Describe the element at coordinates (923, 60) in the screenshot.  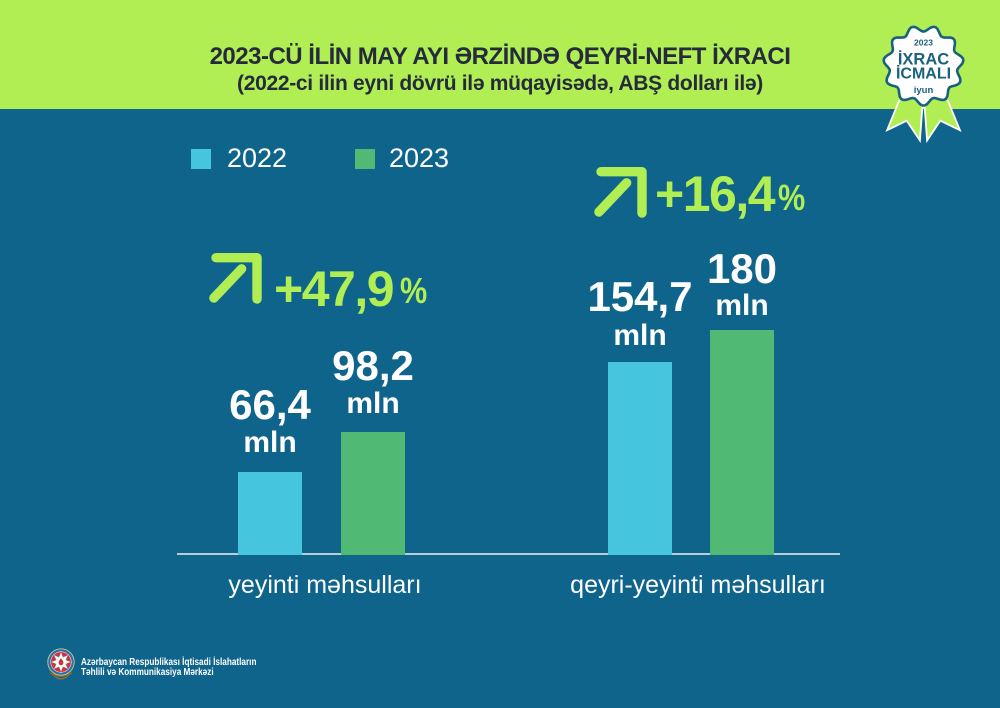
I see `svg-text: İXRAC` at that location.